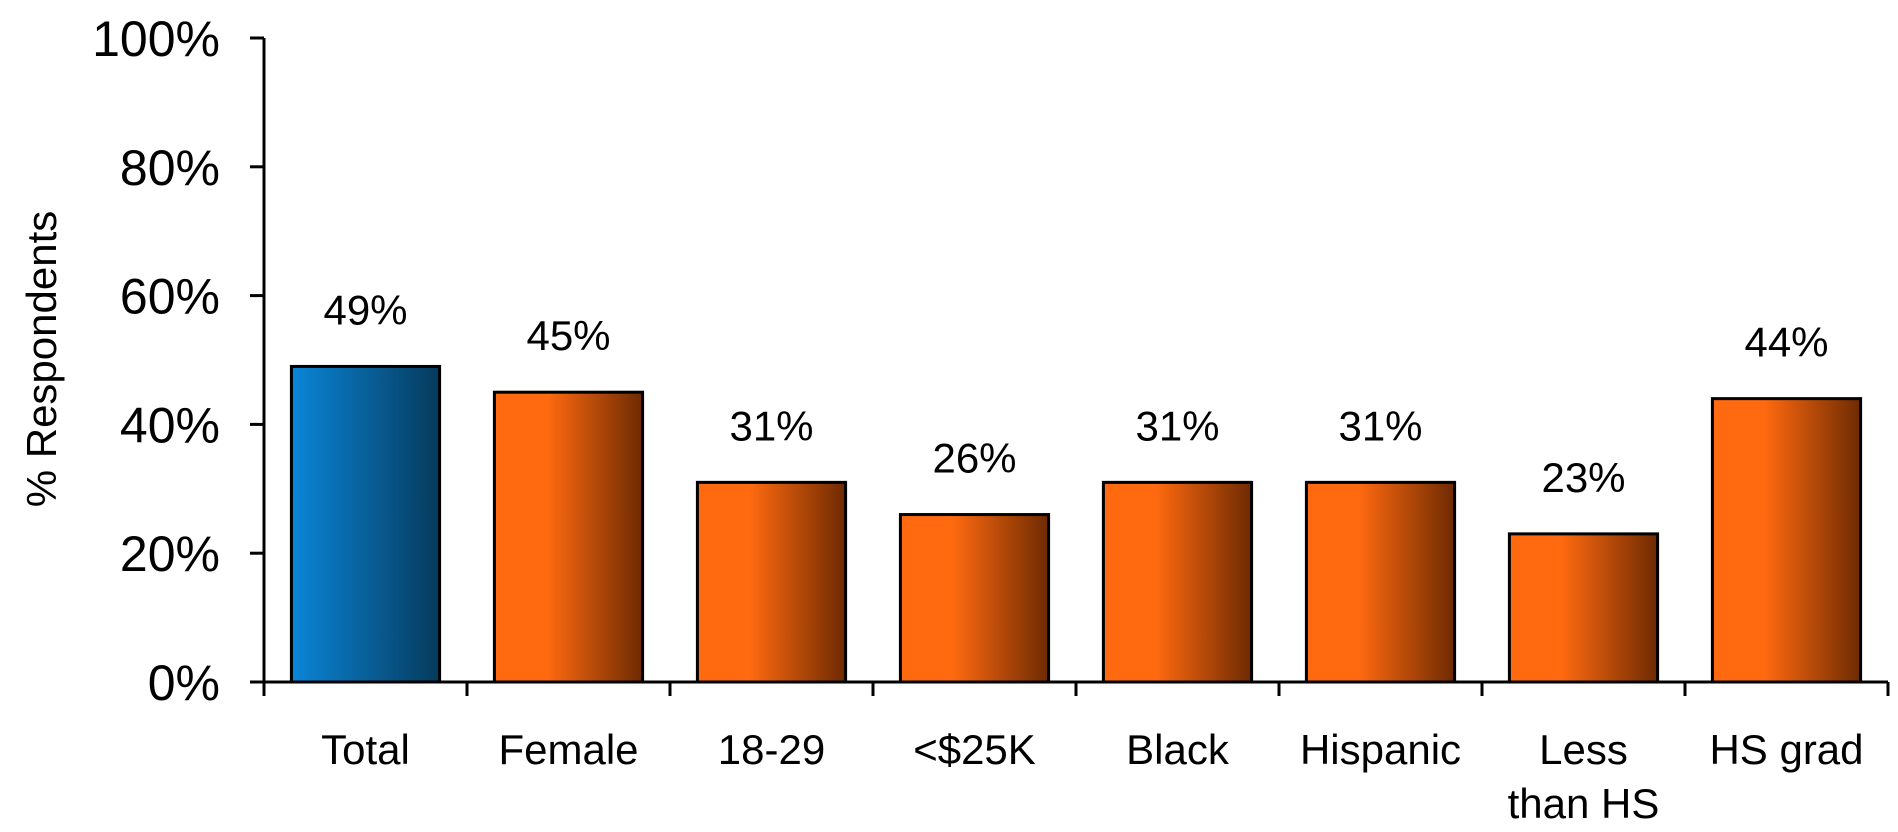 Image resolution: width=1898 pixels, height=832 pixels. Describe the element at coordinates (156, 39) in the screenshot. I see `y-tick-label: 100%` at that location.